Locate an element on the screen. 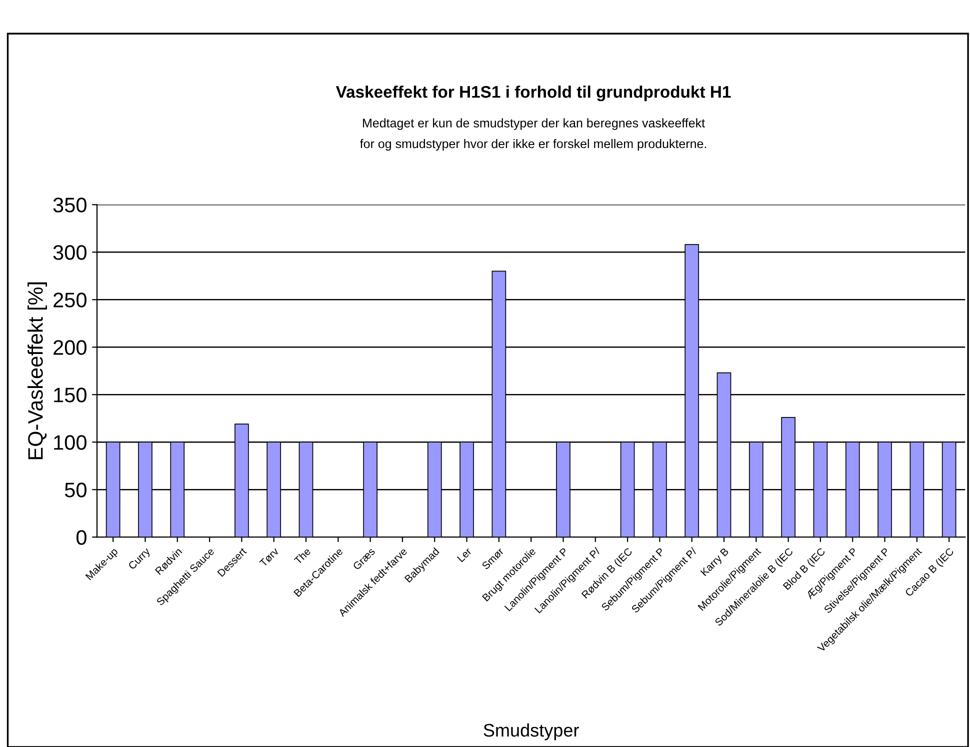 The height and width of the screenshot is (747, 970). y-axis-title: EQ-Vaskeeffekt [%] is located at coordinates (37, 371).